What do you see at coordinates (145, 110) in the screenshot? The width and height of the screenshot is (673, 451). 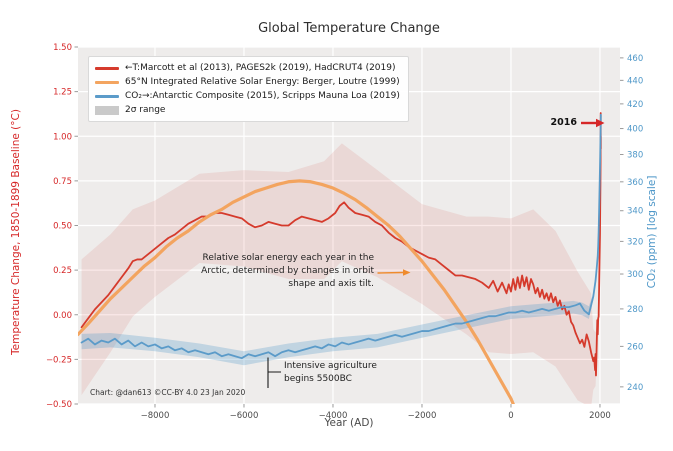 I see `legend-label: 2σ range` at bounding box center [145, 110].